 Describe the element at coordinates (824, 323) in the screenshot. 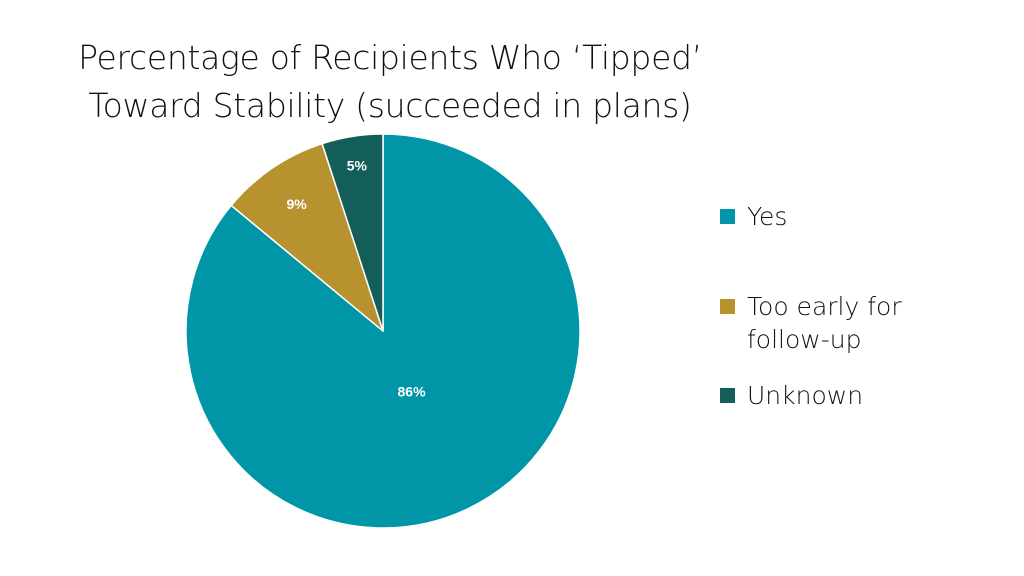

I see `legend-label-too-early: Too early for follow-up` at that location.